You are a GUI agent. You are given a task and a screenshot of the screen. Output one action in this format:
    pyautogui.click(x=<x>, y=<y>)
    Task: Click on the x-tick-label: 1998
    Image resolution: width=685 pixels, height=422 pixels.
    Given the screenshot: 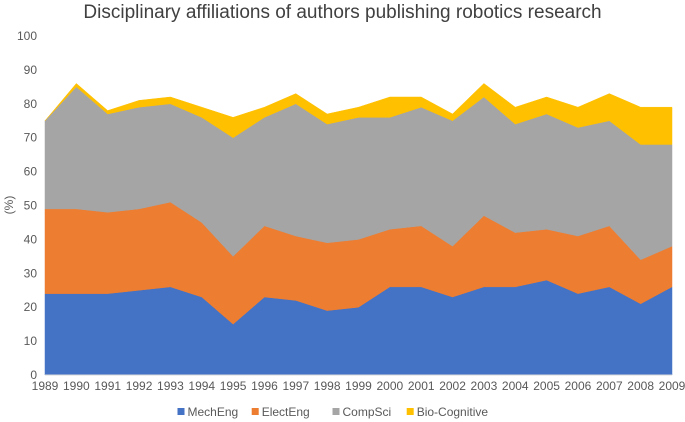 What is the action you would take?
    pyautogui.click(x=327, y=386)
    